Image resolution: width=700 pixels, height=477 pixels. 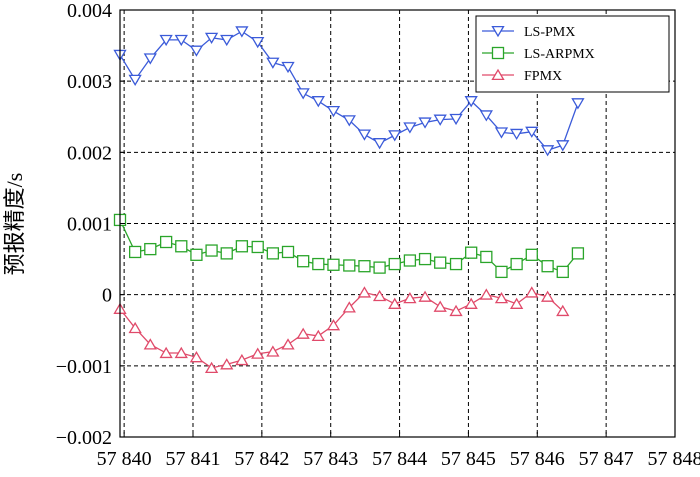 I want to click on x-tick-label: 57 845, so click(x=468, y=459).